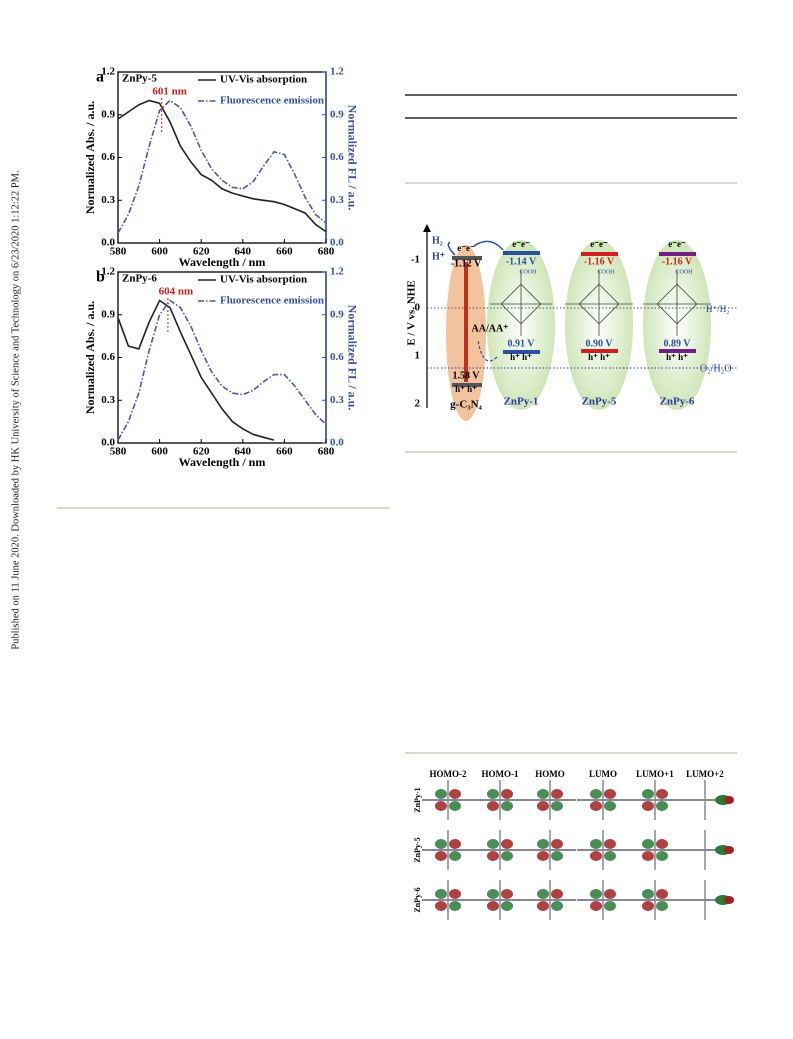  I want to click on column-label: LUMO+1, so click(655, 774).